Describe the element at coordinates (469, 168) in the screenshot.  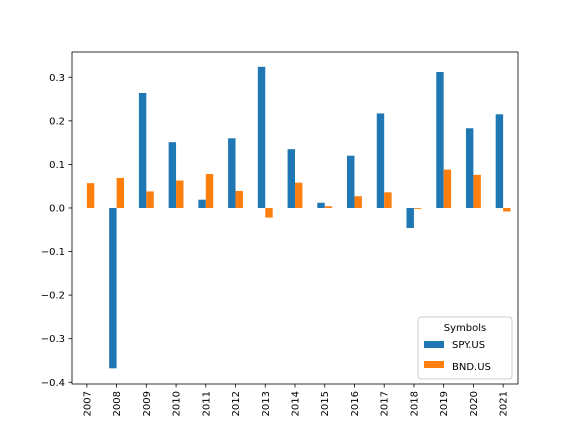
I see `bar-spy-us-2020` at that location.